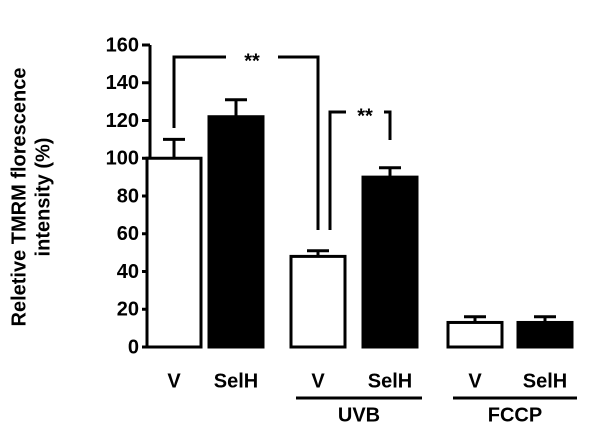 Image resolution: width=602 pixels, height=443 pixels. I want to click on group-label: UVB, so click(359, 415).